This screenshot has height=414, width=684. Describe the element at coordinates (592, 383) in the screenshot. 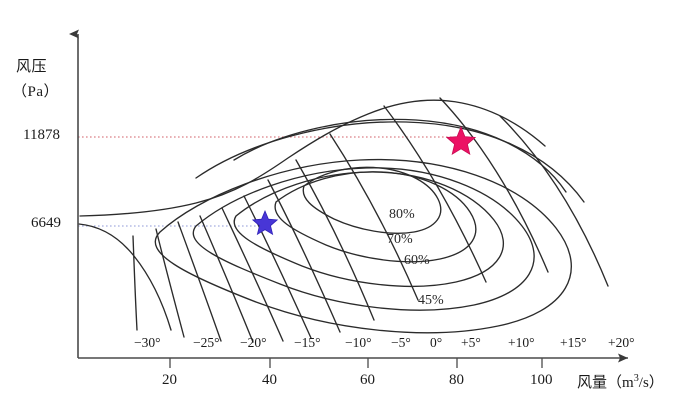

I see `x-axis-title-main: 风量` at that location.